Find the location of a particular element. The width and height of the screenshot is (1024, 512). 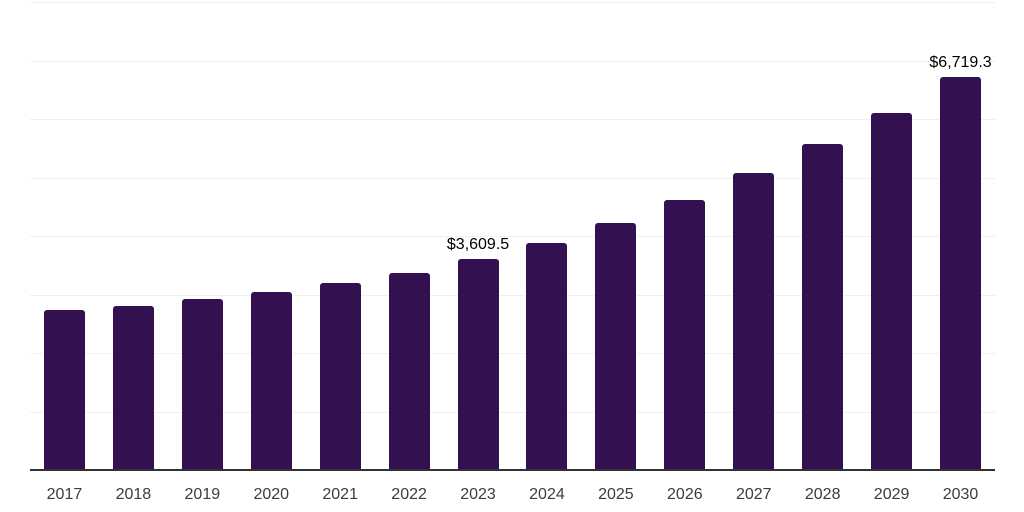

bar-2024 is located at coordinates (547, 356).